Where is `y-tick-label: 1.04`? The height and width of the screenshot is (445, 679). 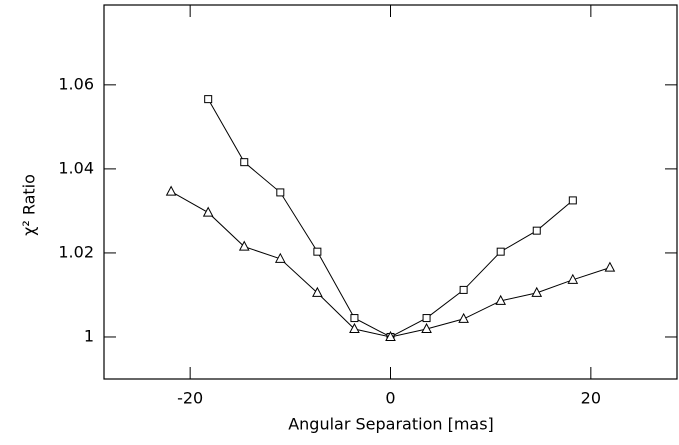
y-tick-label: 1.04 is located at coordinates (76, 167).